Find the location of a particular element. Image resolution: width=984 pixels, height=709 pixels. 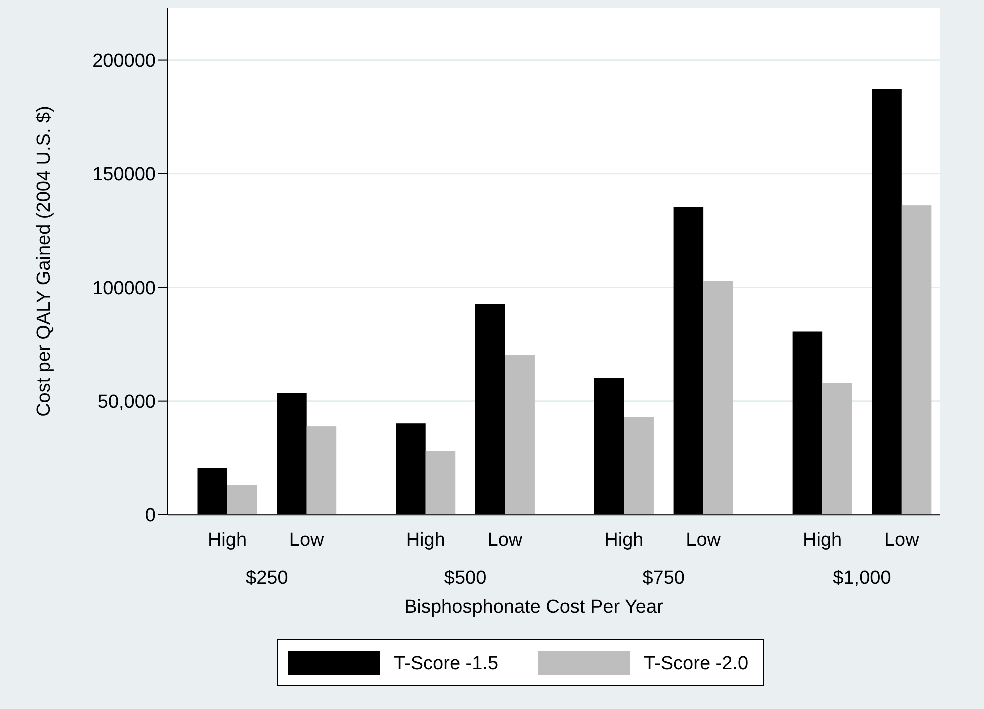

text: $250 is located at coordinates (267, 578).